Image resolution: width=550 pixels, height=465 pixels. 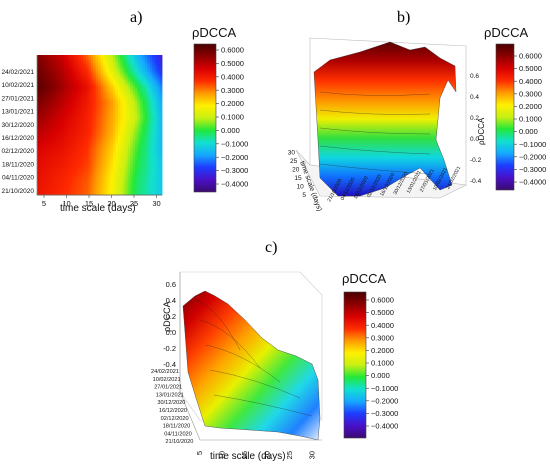 I want to click on panel-a-colorbar-tick-label: −0.2000, so click(x=234, y=157).